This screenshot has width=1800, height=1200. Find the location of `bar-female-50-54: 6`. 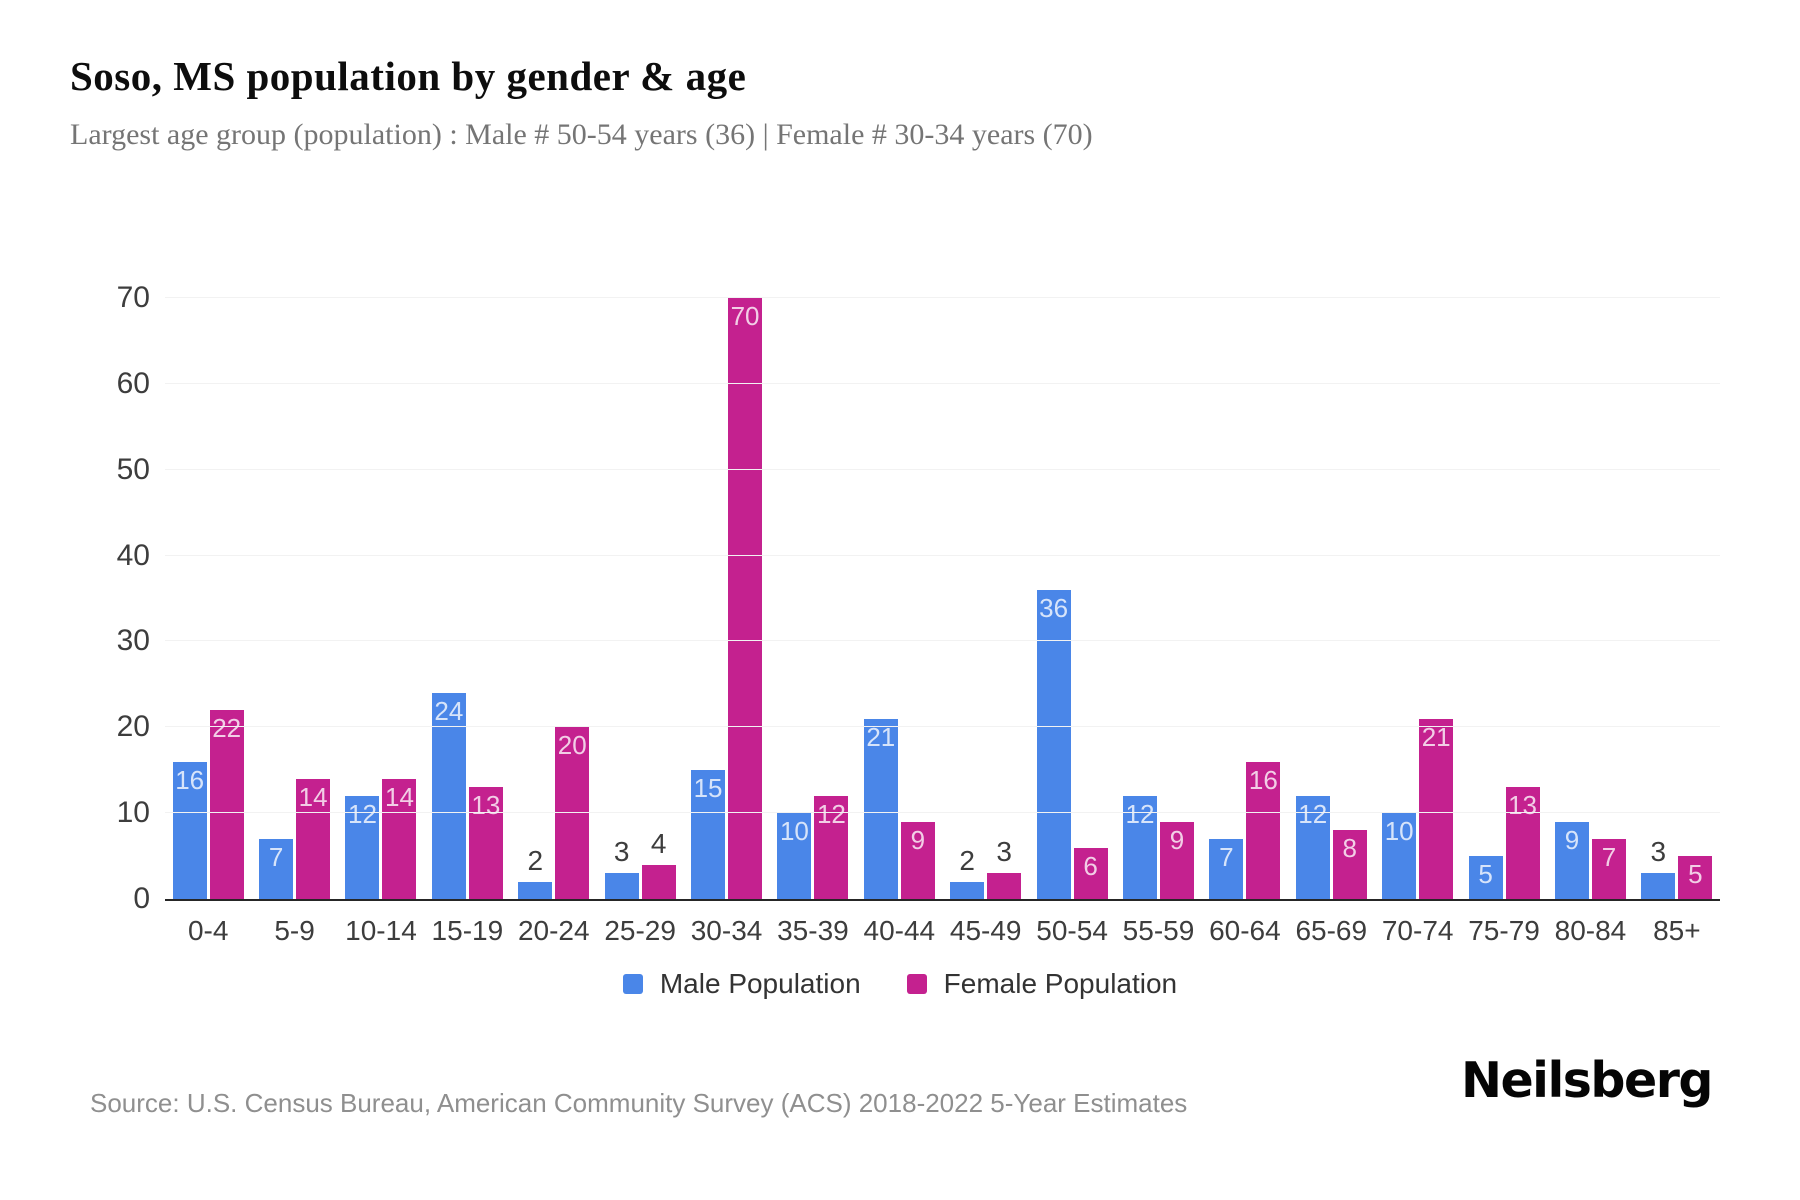

bar-female-50-54: 6 is located at coordinates (1090, 873).